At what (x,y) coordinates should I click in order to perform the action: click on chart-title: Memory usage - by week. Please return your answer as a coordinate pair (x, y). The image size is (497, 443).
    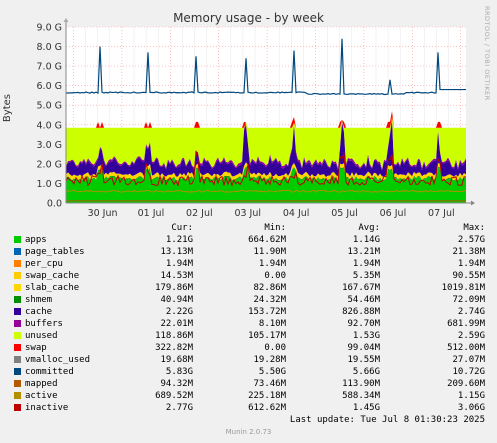
    Looking at the image, I should click on (248, 18).